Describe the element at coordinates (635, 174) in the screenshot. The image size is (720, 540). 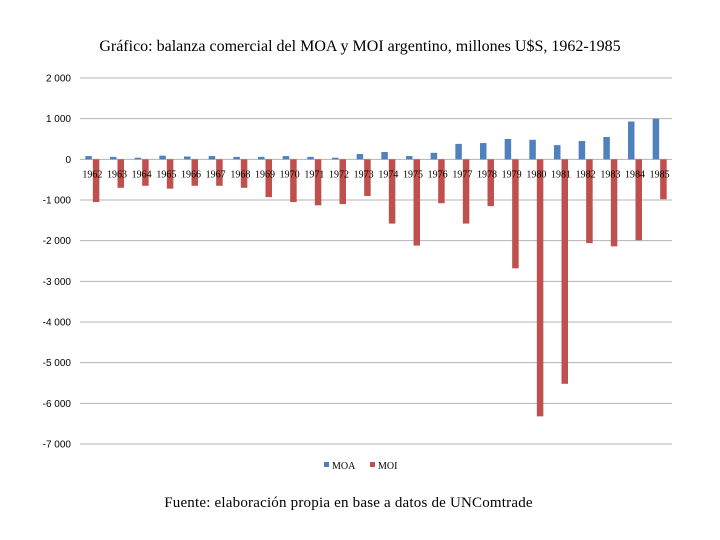
I see `x-tick-label: 1984` at that location.